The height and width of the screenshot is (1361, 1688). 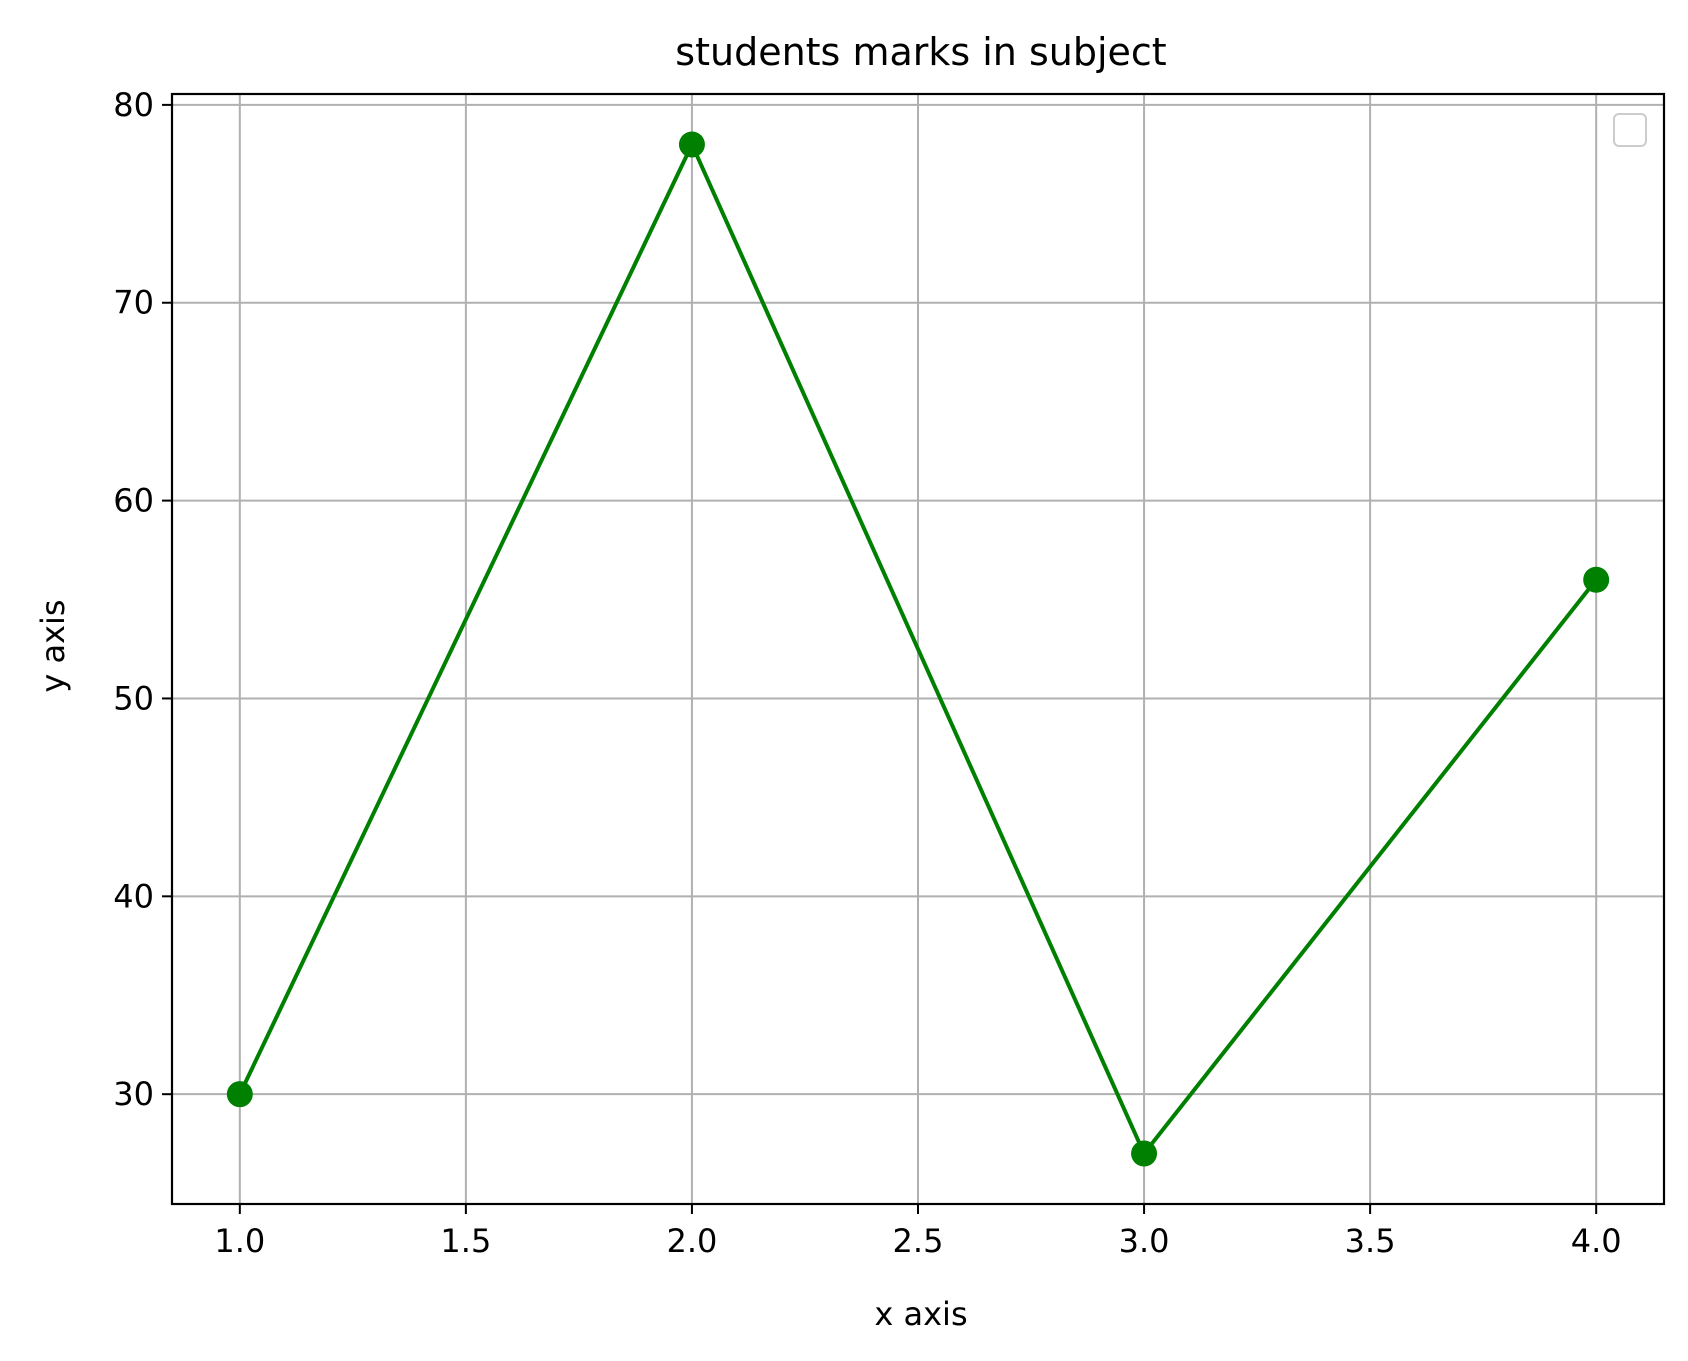 I want to click on x-tick-label: 1.5, so click(x=465, y=1241).